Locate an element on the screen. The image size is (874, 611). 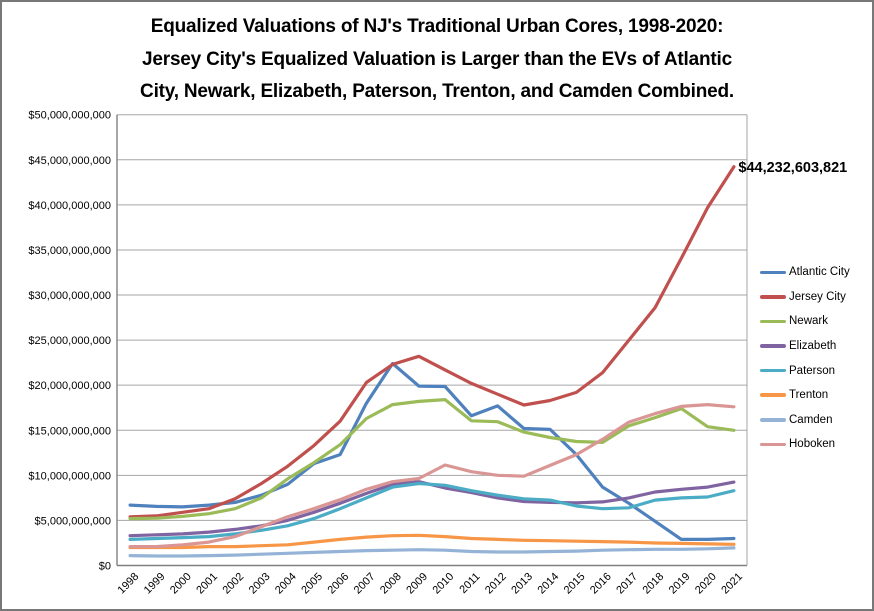
x-tick-label: 2013 is located at coordinates (522, 584).